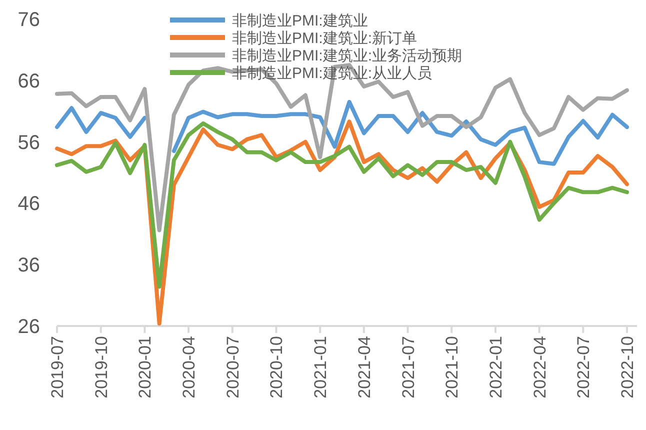  What do you see at coordinates (496, 367) in the screenshot?
I see `x-tick-label: 2022-01` at bounding box center [496, 367].